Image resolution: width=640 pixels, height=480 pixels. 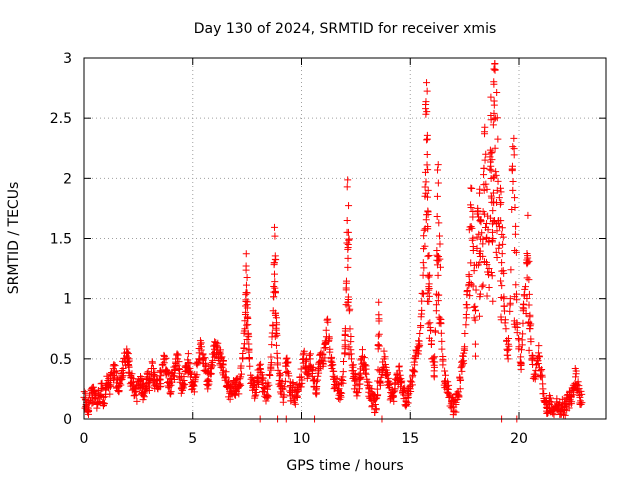 I want to click on y-tick-label: 3, so click(x=67, y=59).